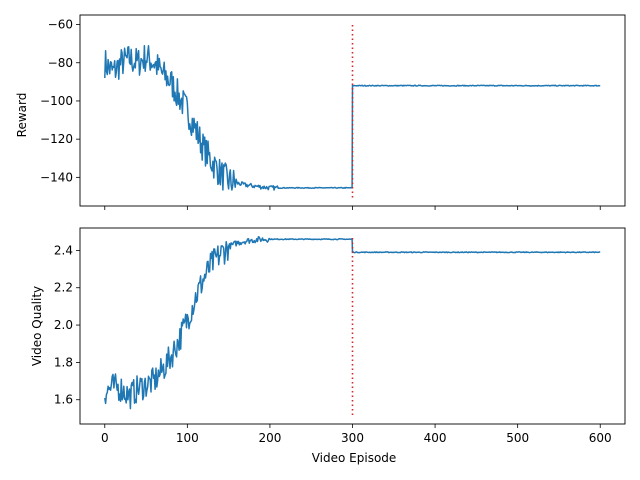 This screenshot has width=640, height=480. What do you see at coordinates (600, 438) in the screenshot?
I see `quality-x-tick-label: 600` at bounding box center [600, 438].